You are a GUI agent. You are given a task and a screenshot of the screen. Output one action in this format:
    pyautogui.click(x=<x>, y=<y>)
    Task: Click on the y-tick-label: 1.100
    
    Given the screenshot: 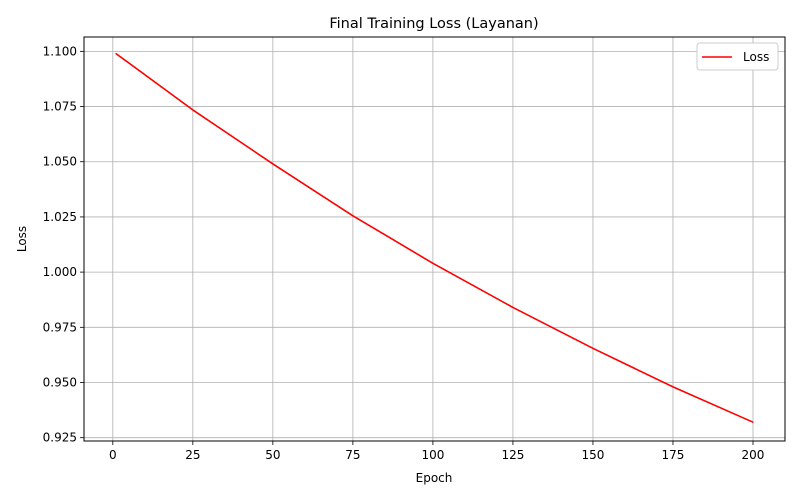 What is the action you would take?
    pyautogui.click(x=60, y=51)
    